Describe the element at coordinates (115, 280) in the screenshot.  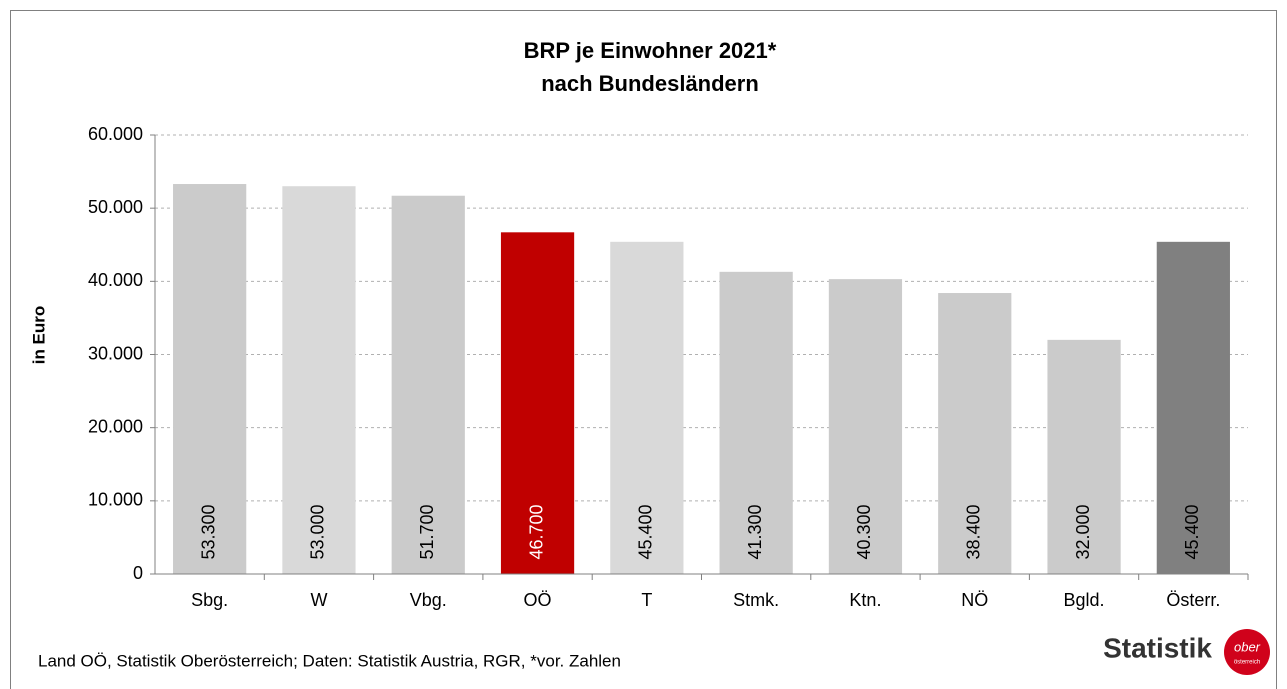
I see `y-tick-label: 40.000` at that location.